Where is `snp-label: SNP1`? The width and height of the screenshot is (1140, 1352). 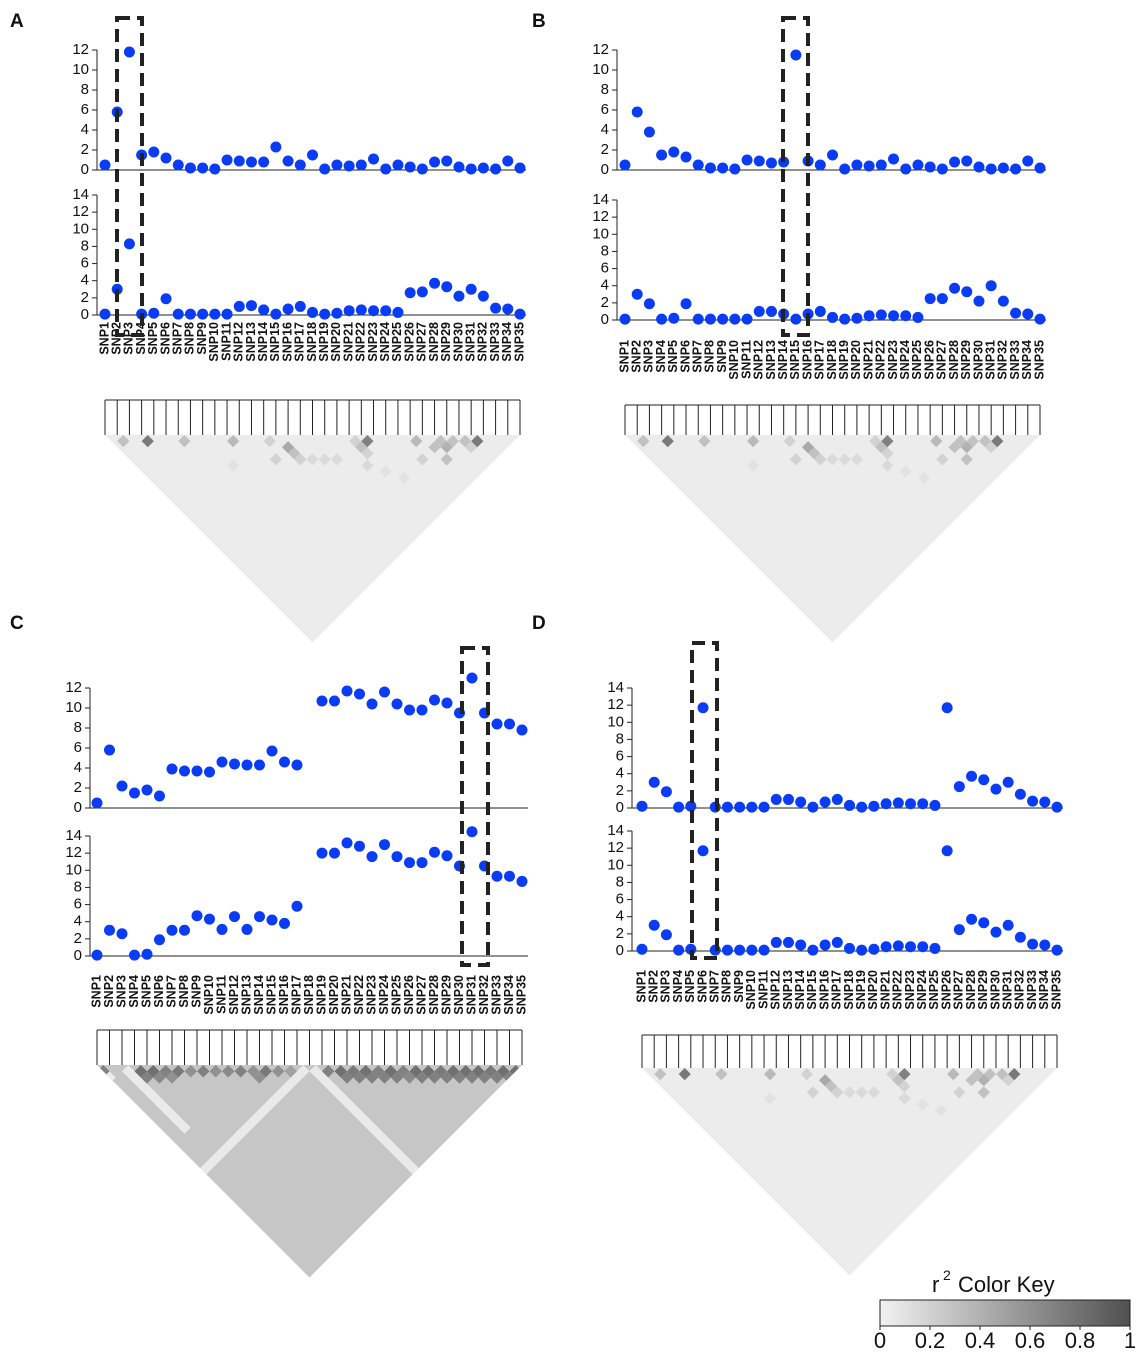
snp-label: SNP1 is located at coordinates (104, 338).